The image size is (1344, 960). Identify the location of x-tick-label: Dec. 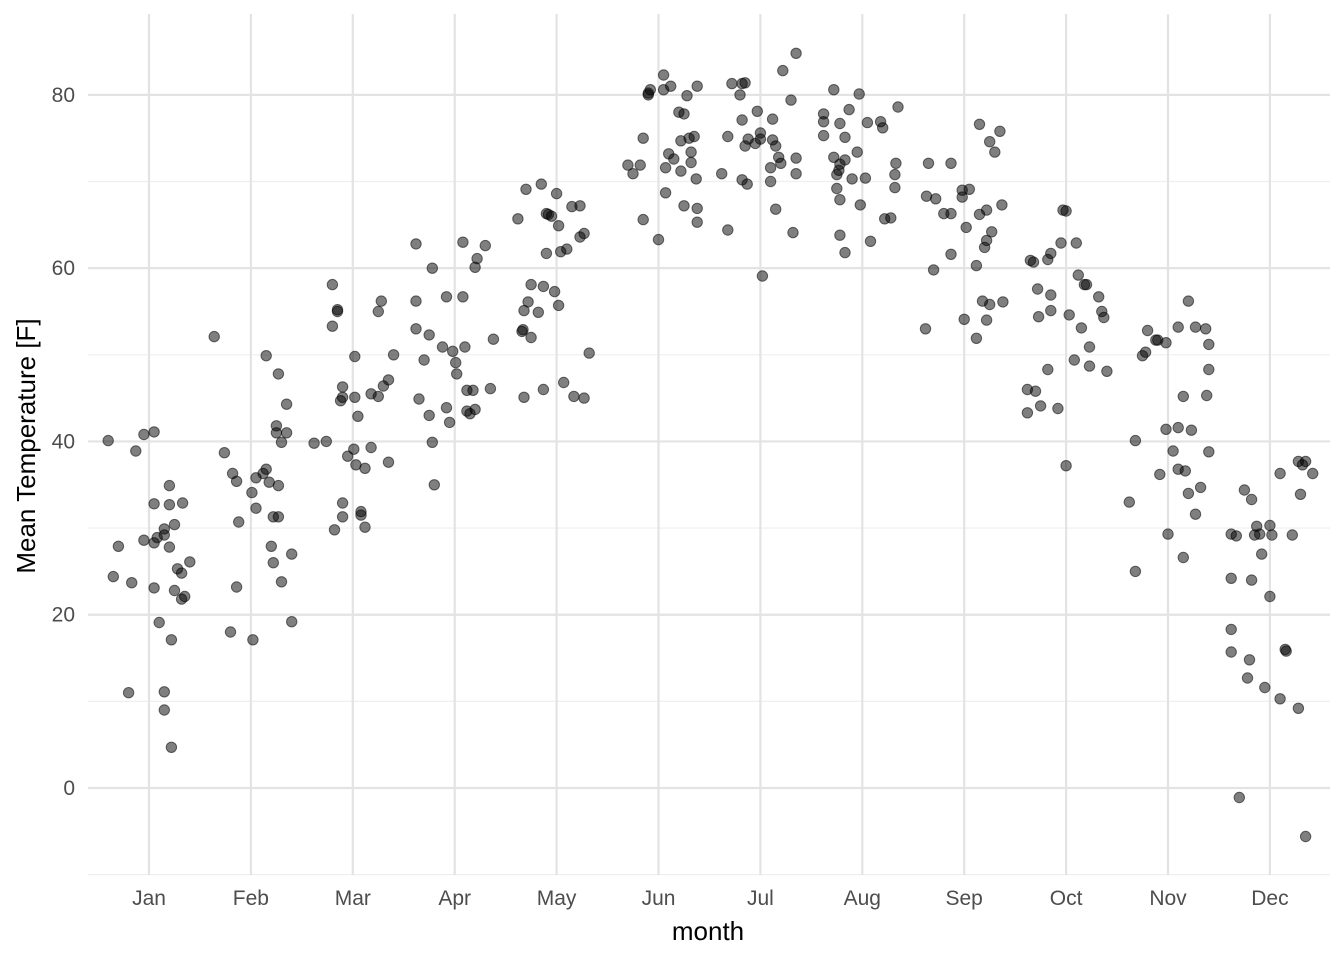
(1269, 898).